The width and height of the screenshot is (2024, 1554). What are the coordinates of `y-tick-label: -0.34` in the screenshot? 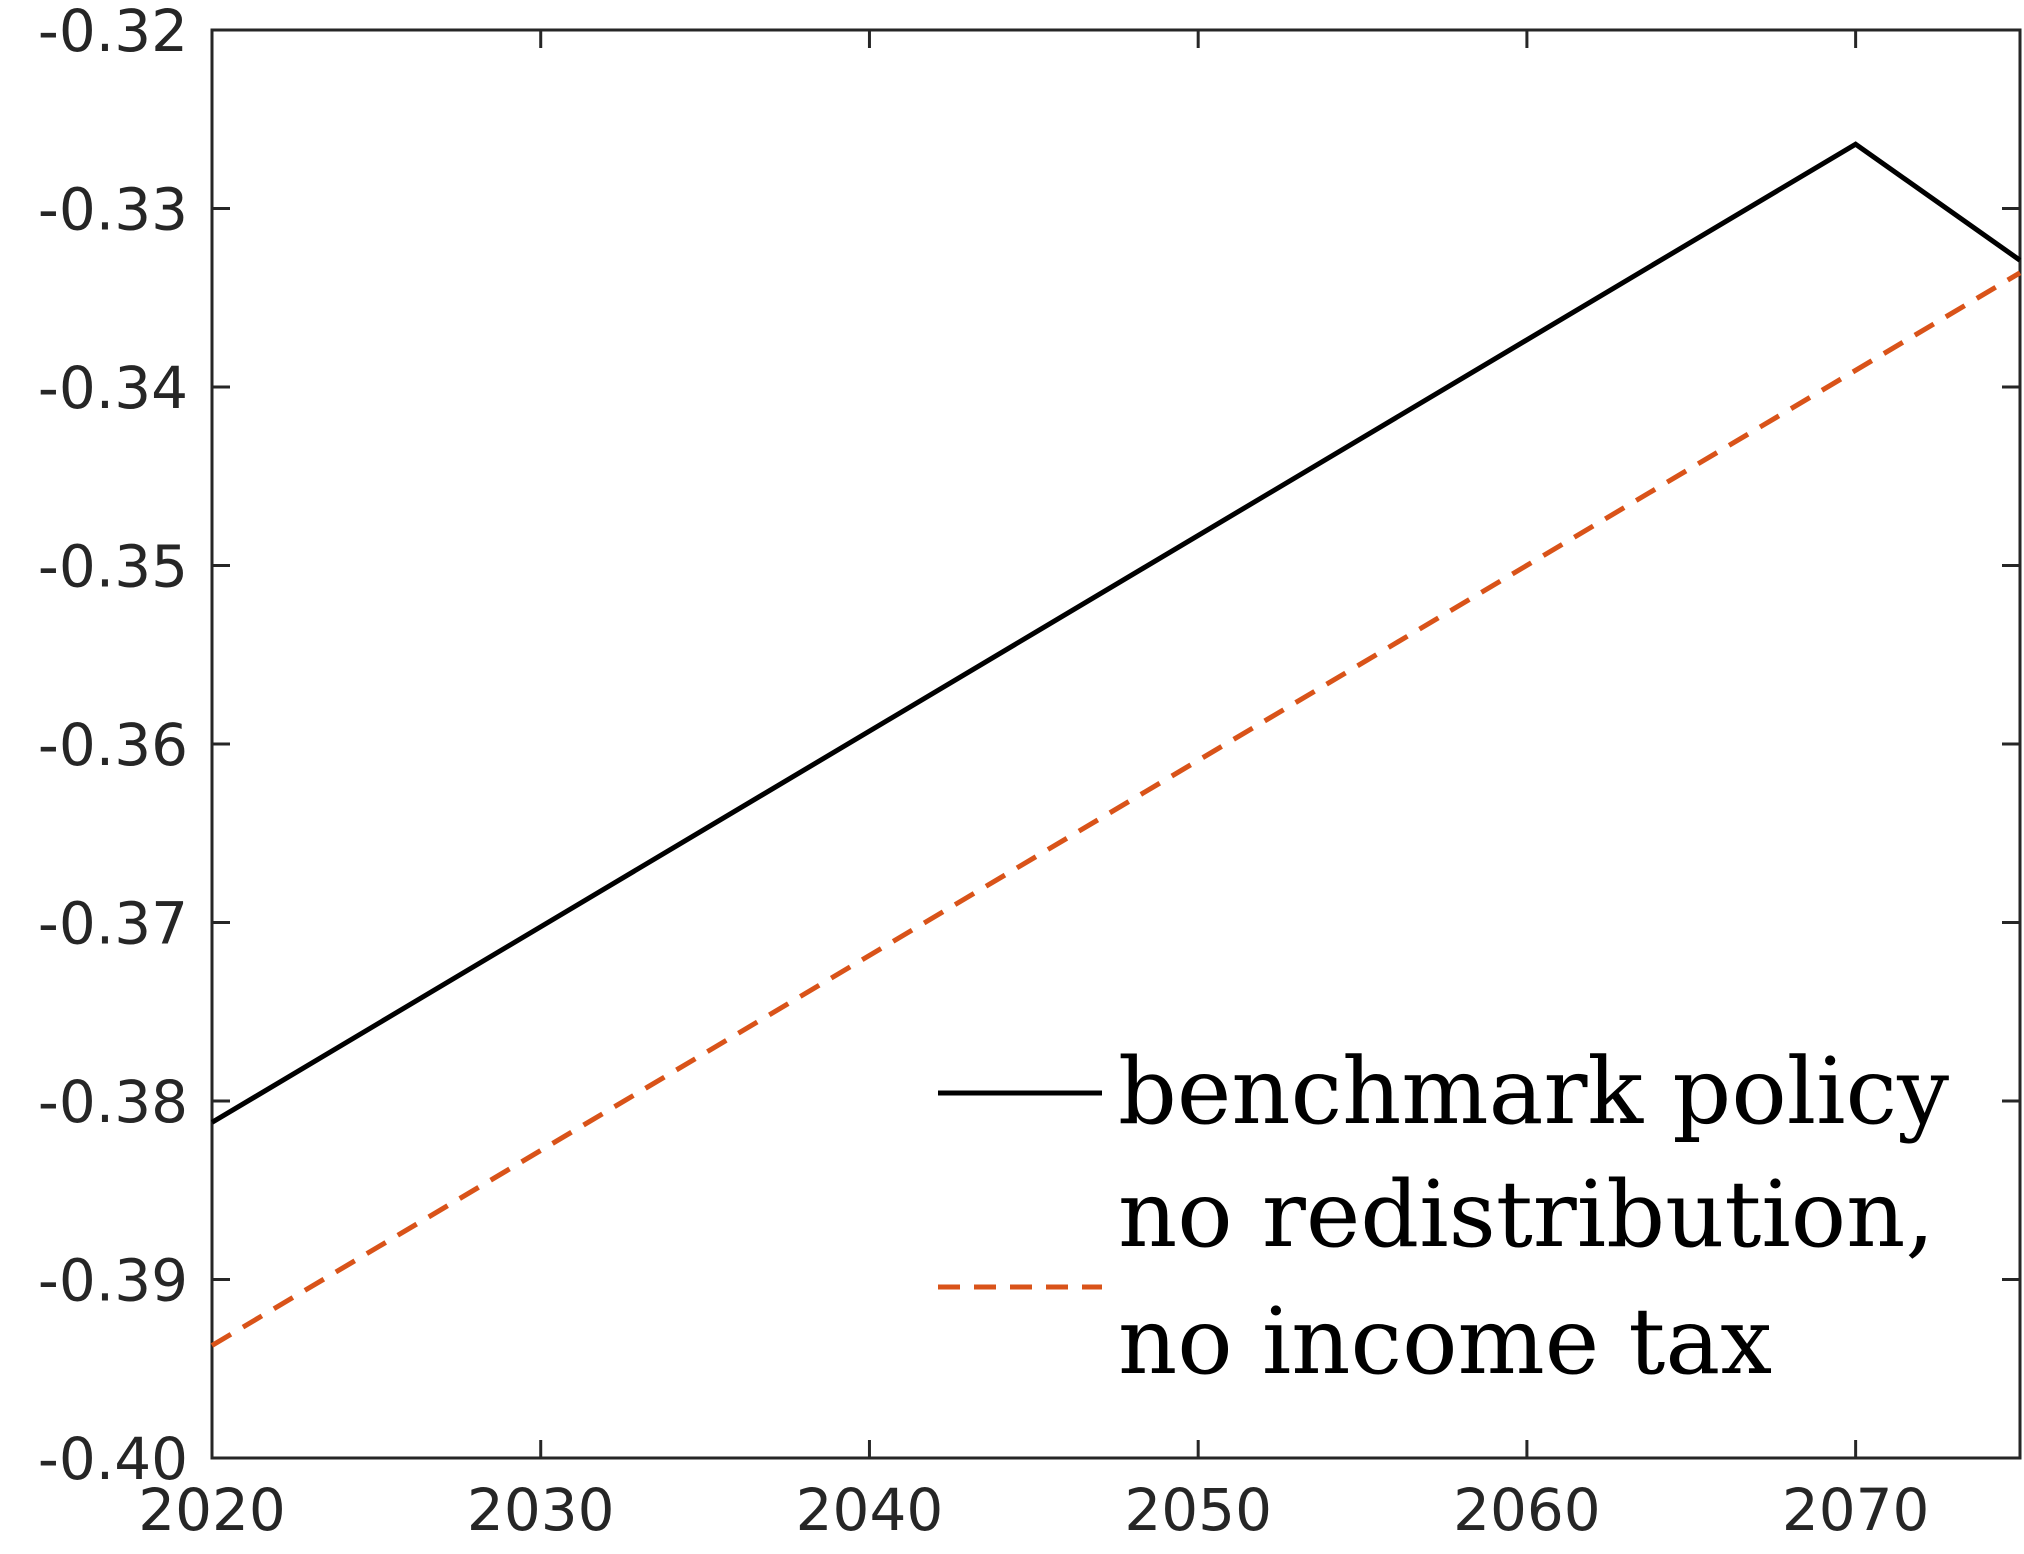 It's located at (113, 388).